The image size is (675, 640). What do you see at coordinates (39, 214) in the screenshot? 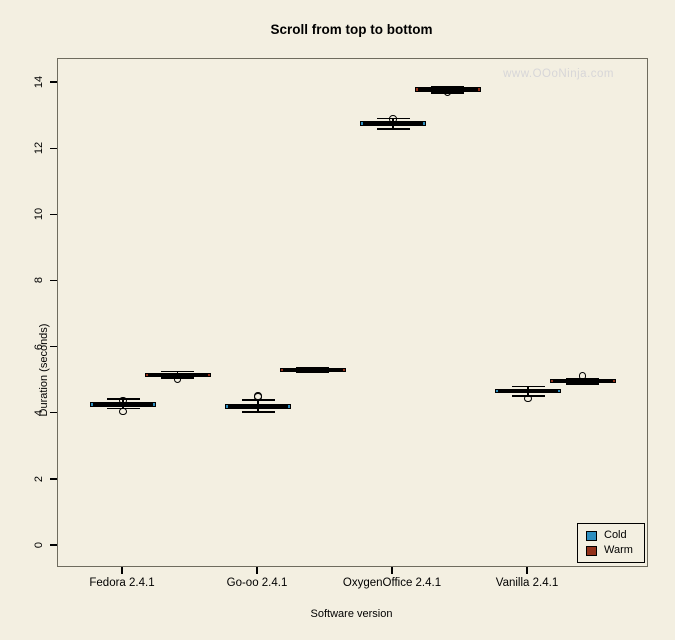
I see `y-tick-label: 10` at bounding box center [39, 214].